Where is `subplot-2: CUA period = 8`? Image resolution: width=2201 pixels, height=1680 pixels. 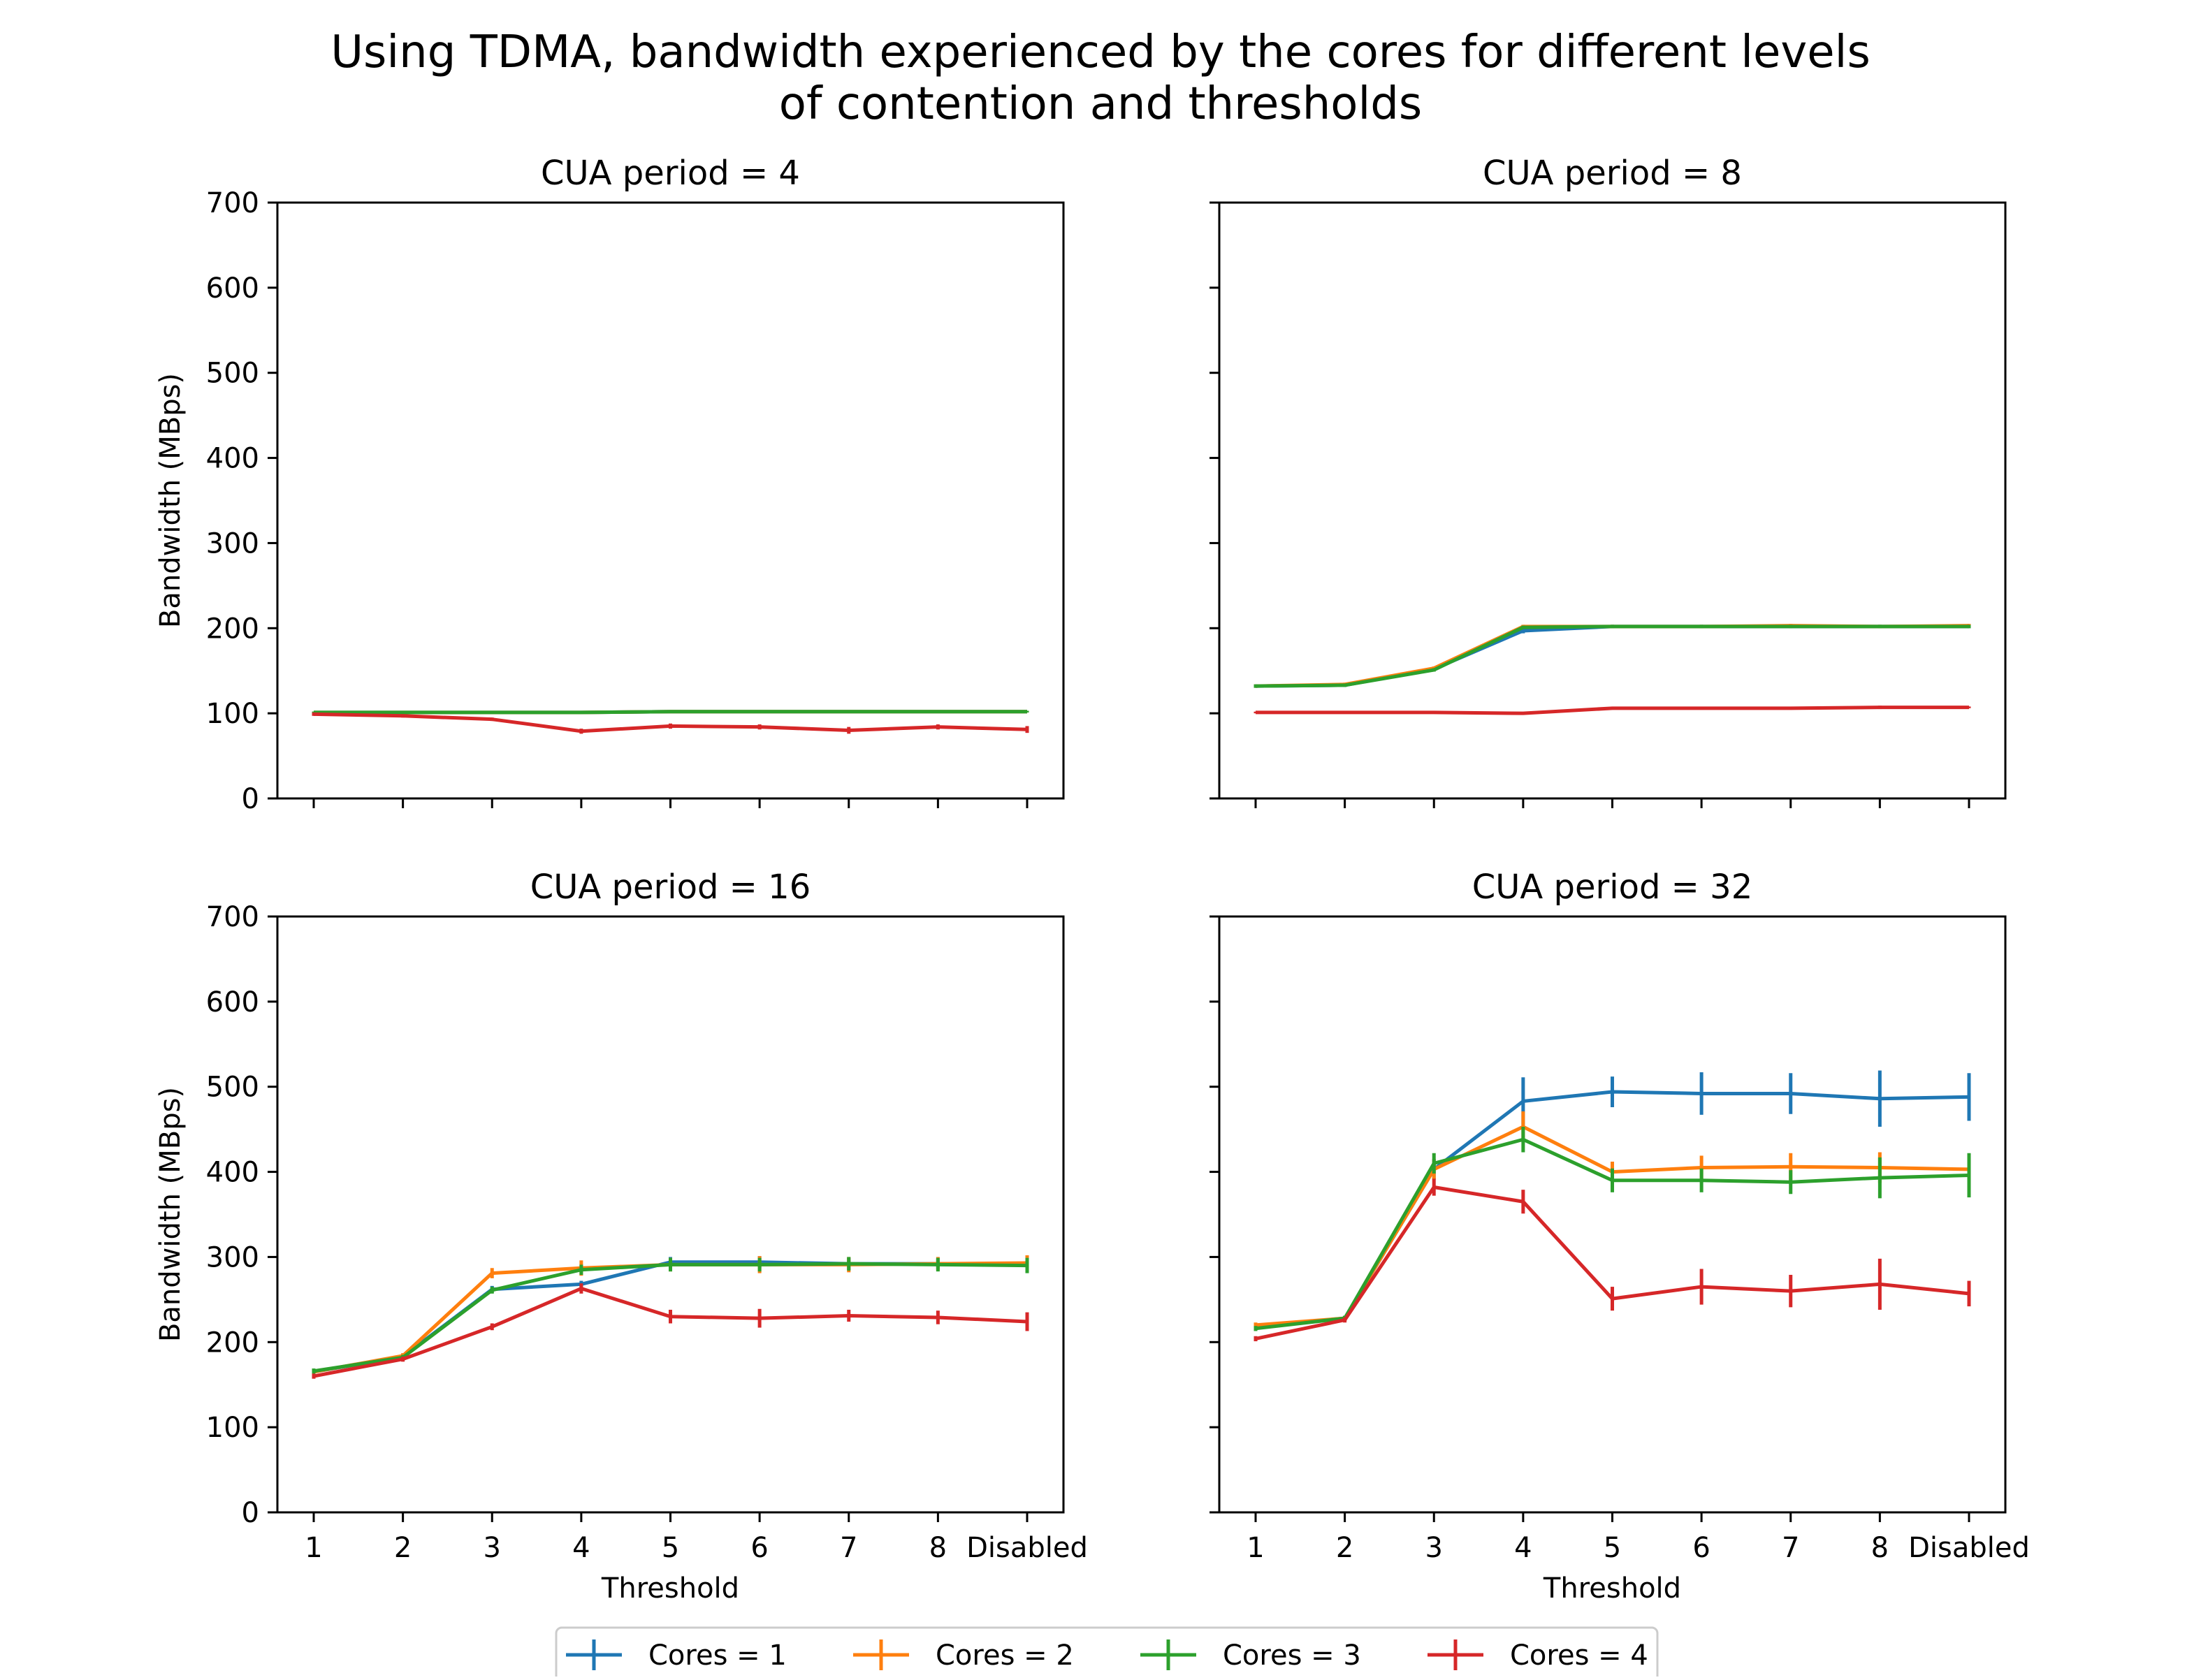 subplot-2: CUA period = 8 is located at coordinates (1608, 481).